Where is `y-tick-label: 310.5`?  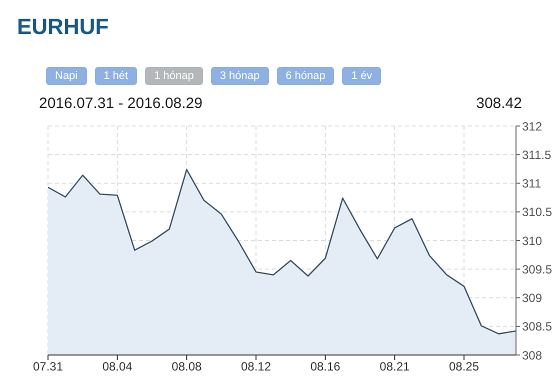
y-tick-label: 310.5 is located at coordinates (537, 212).